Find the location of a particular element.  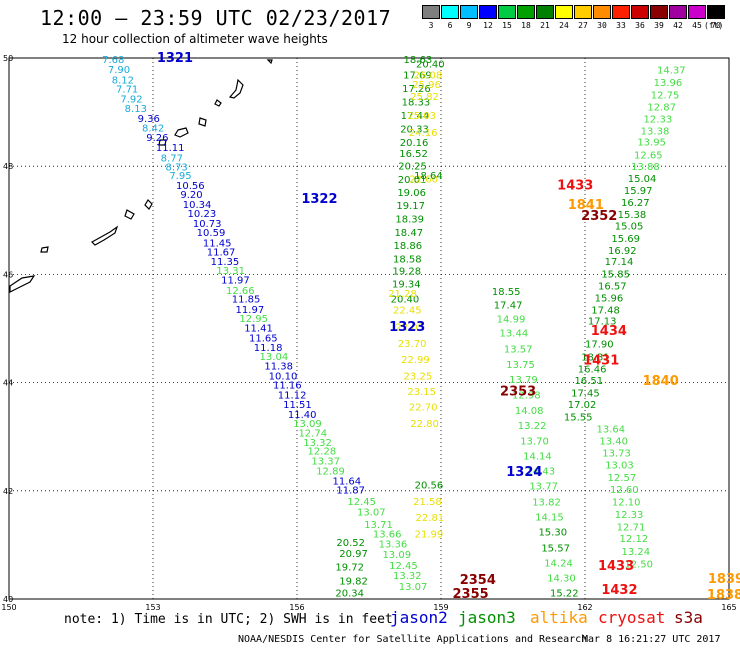

scale-tick-label: 12 is located at coordinates (488, 25).